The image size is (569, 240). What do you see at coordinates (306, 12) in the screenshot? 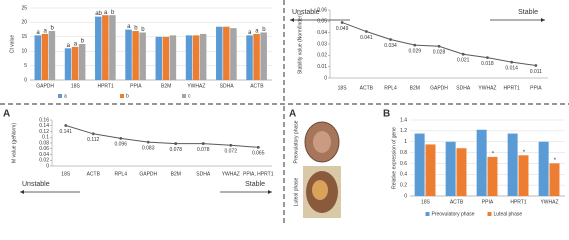
I see `annotation: Unstable` at bounding box center [306, 12].